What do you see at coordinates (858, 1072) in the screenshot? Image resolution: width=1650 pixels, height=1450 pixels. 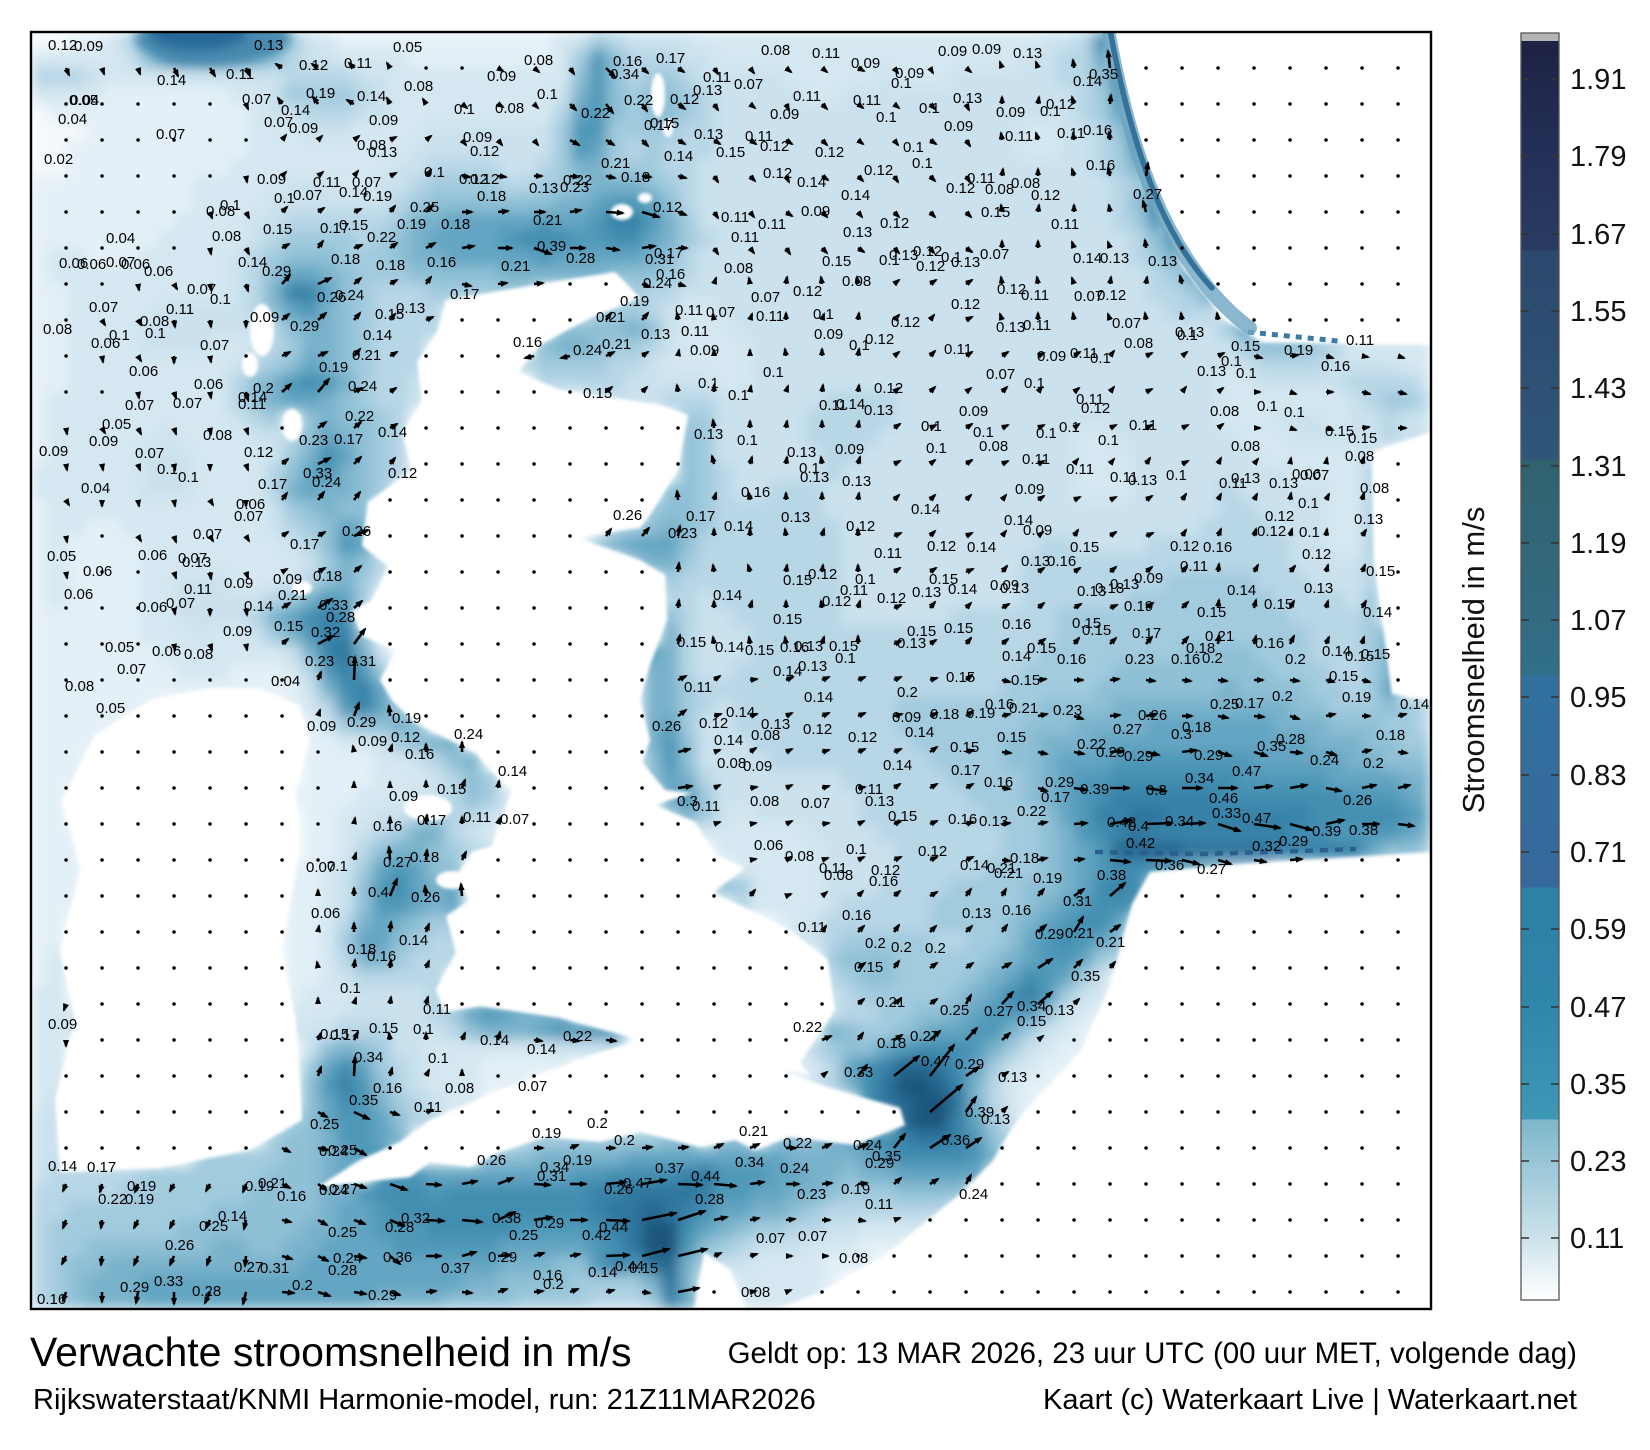 I see `svg-text: 0.33` at bounding box center [858, 1072].